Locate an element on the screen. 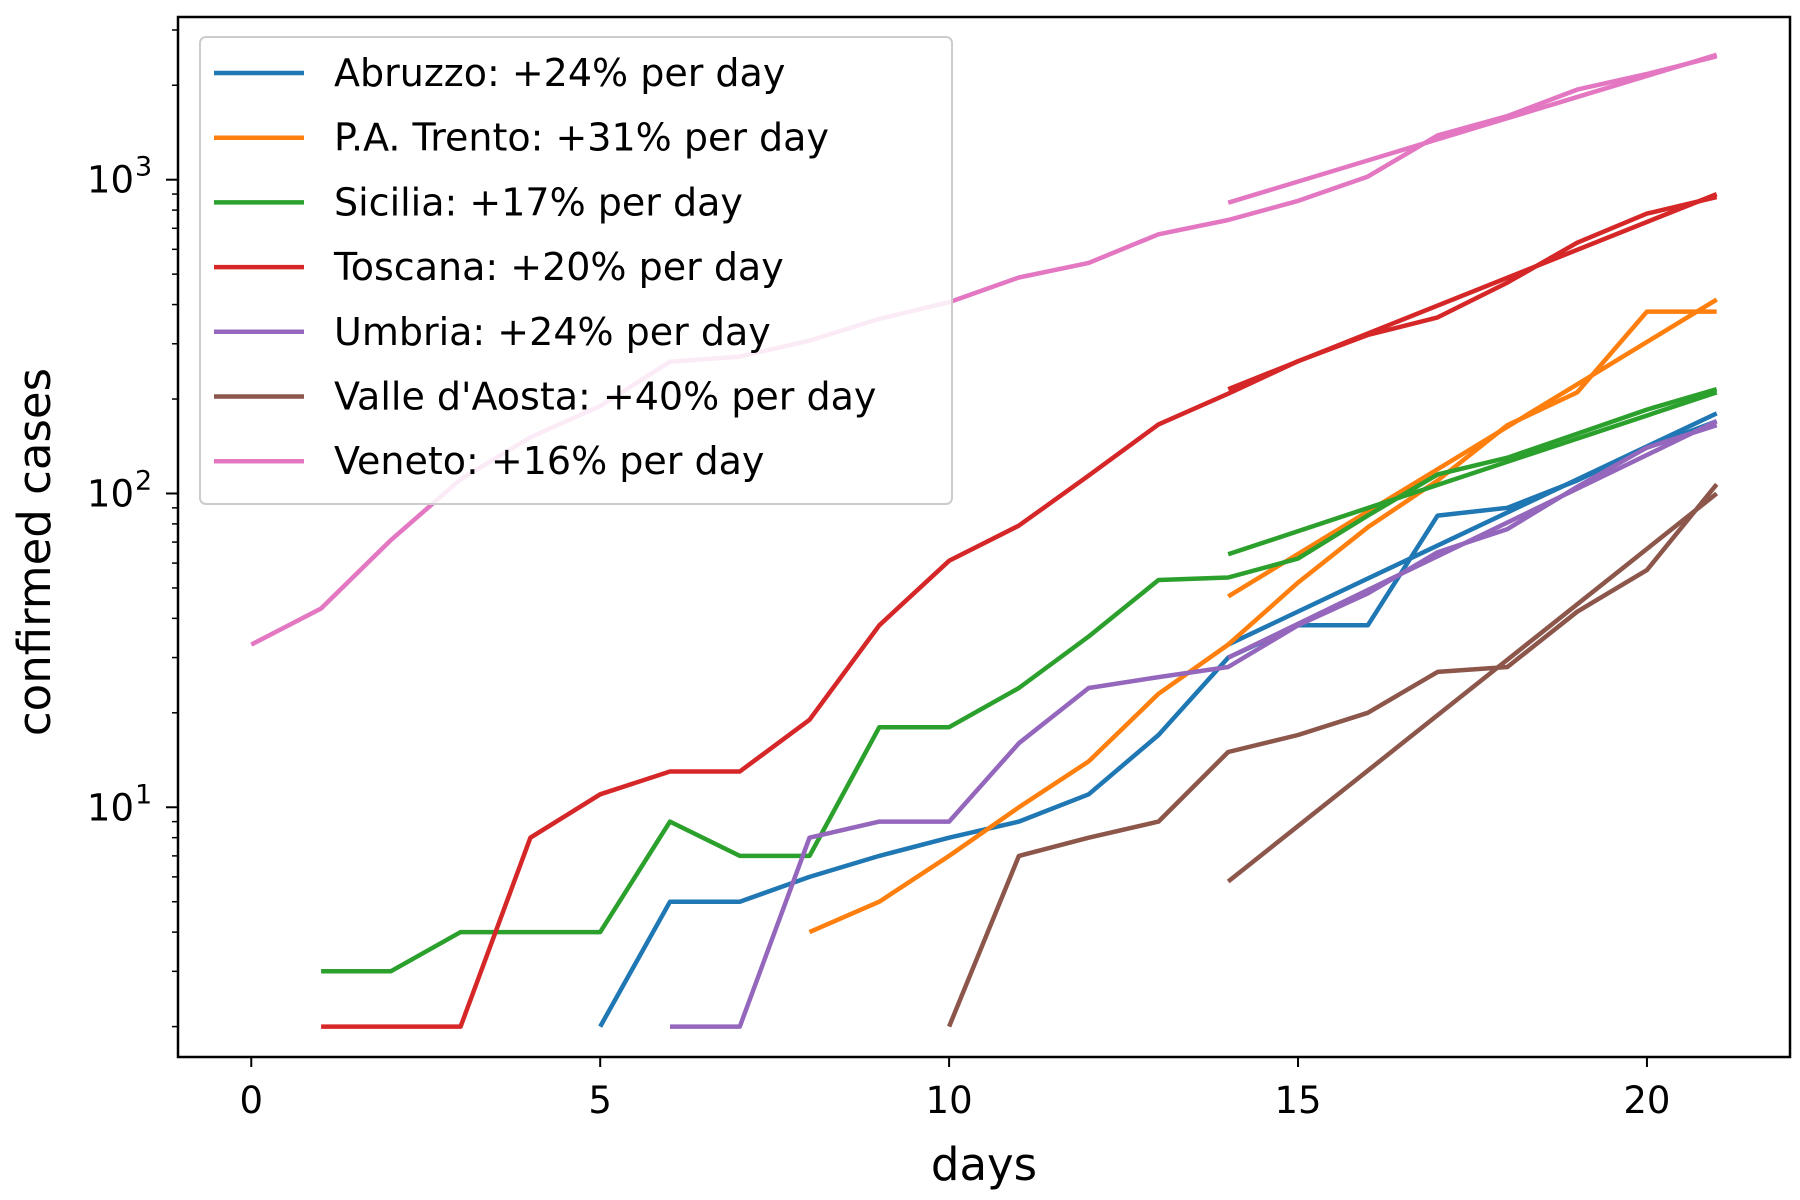 The width and height of the screenshot is (1800, 1200). legend-item: Toscana: +20% per day is located at coordinates (499, 267).